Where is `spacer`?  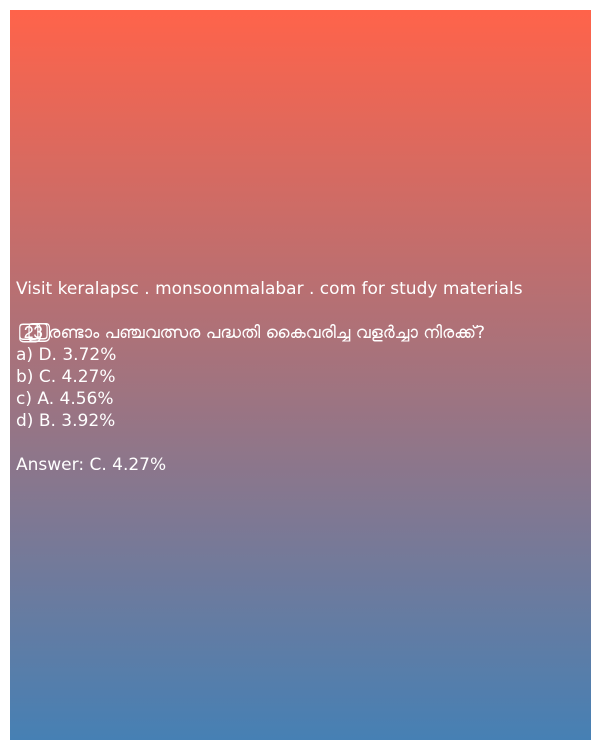
spacer is located at coordinates (301, 443).